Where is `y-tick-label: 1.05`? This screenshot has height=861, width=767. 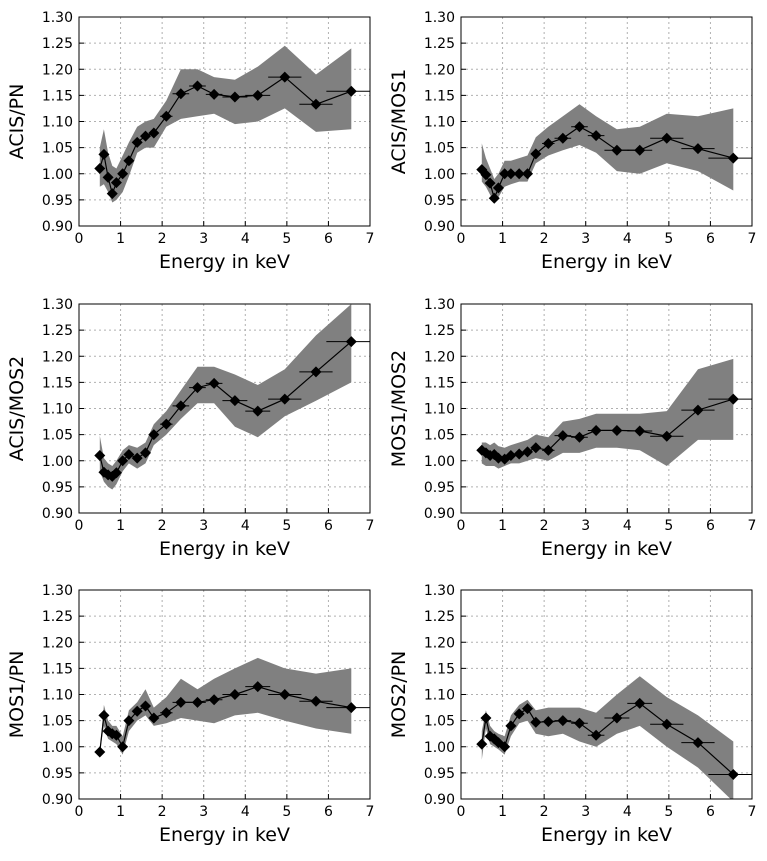
y-tick-label: 1.05 is located at coordinates (57, 722).